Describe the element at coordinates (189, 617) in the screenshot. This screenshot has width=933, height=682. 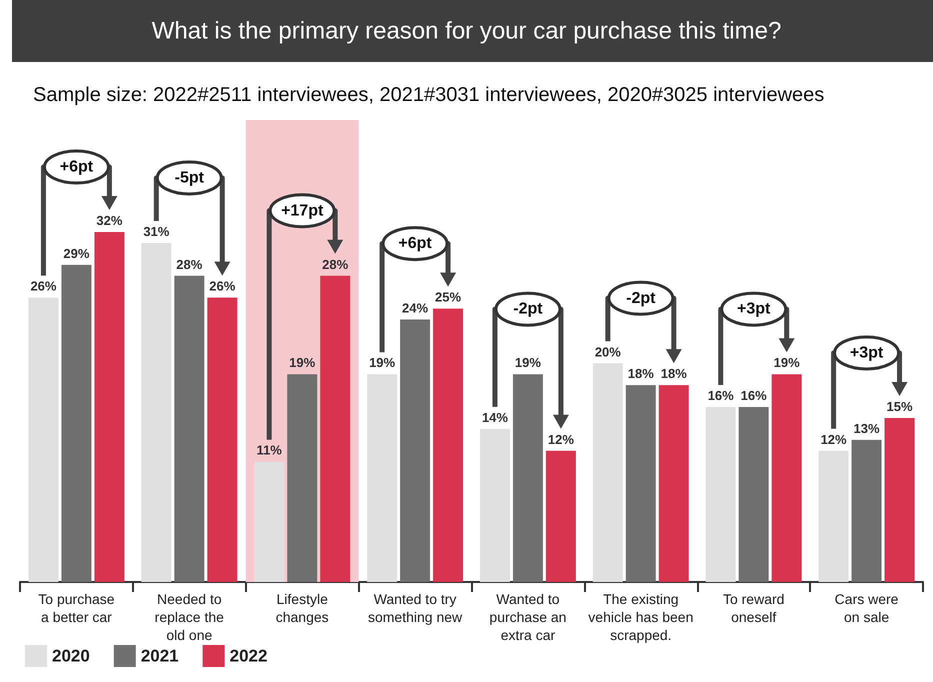
I see `x-tick-label: Needed to replace the old one` at that location.